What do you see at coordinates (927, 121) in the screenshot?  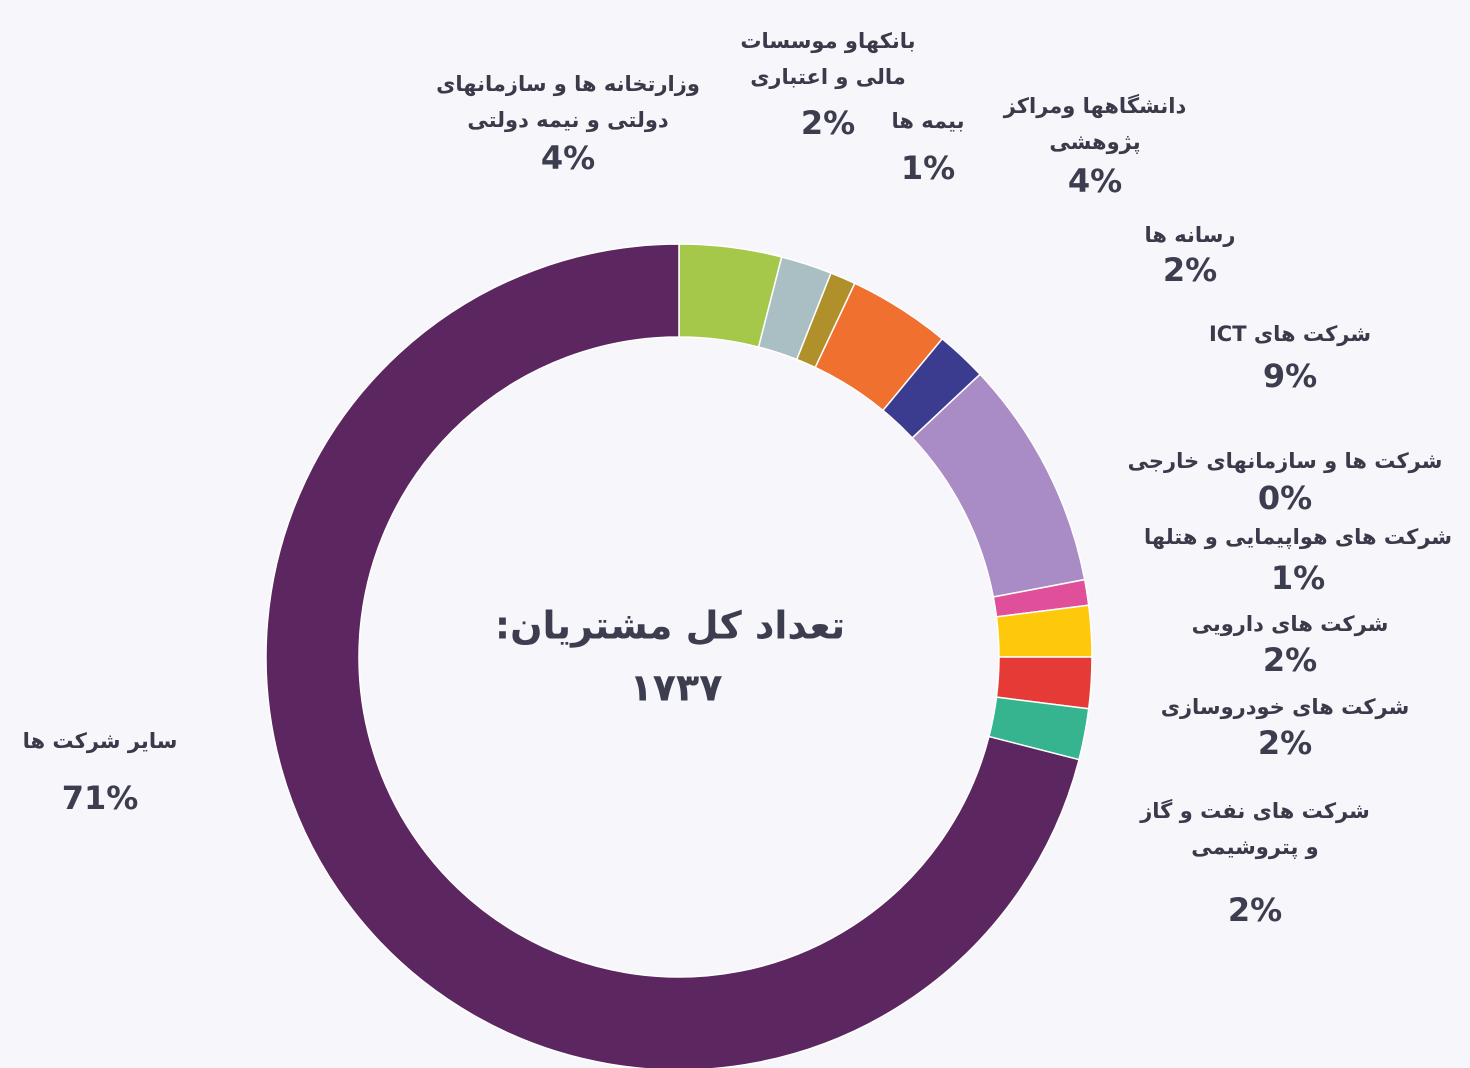 I see `slice-label: بیمه ها` at bounding box center [927, 121].